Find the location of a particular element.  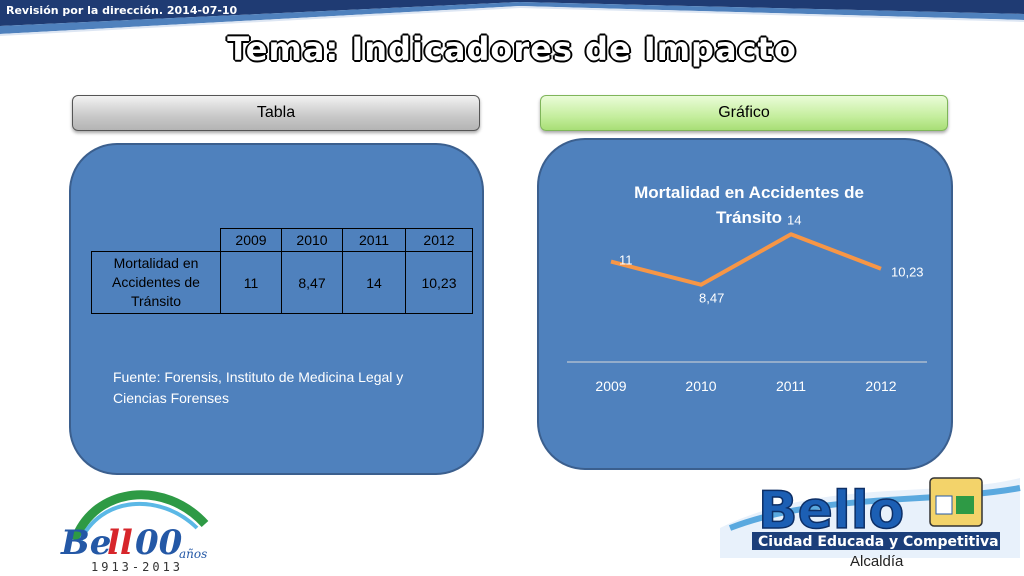

svg-text: 1913-2013 is located at coordinates (137, 567).